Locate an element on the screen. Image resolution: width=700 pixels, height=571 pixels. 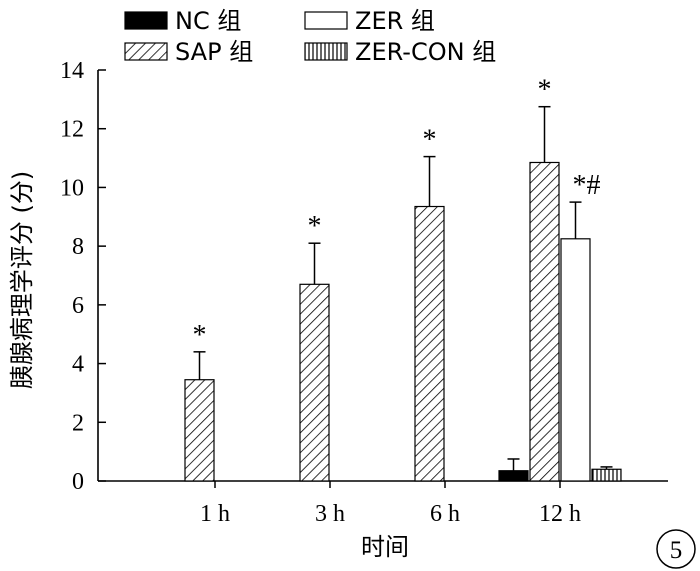
y-tick-label: 4 is located at coordinates (78, 365).